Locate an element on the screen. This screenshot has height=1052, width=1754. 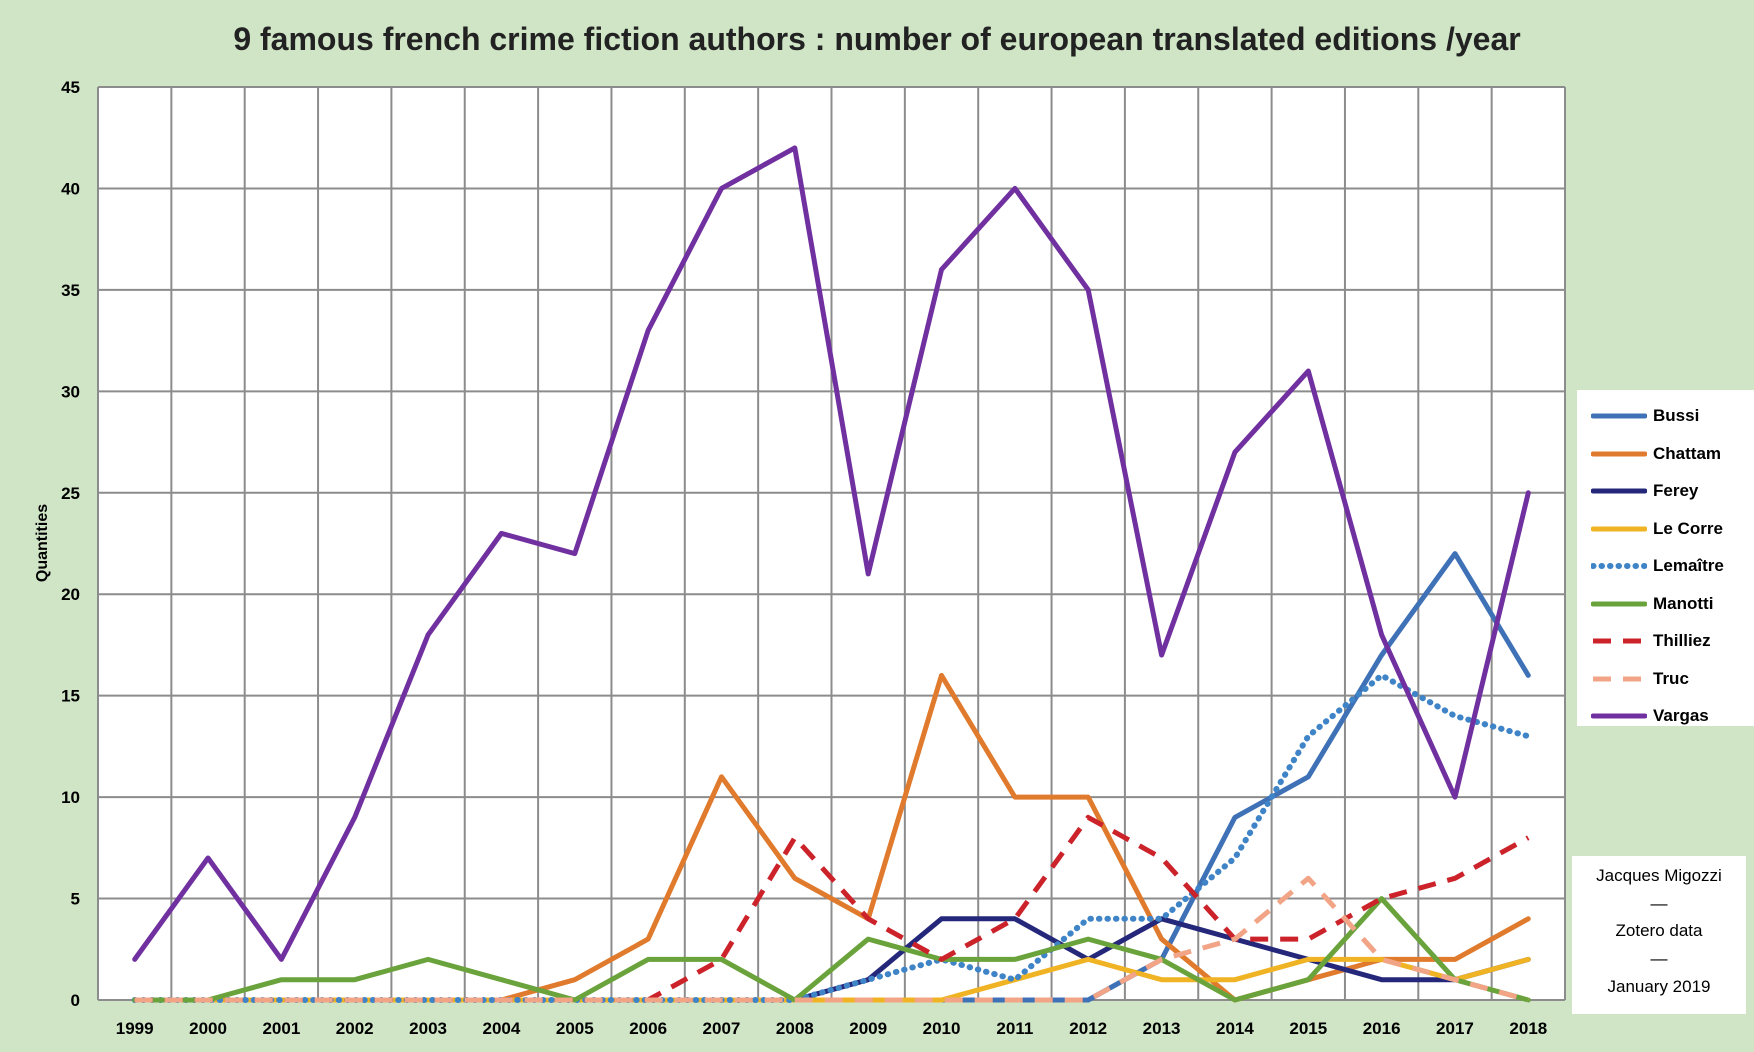
legend-label: Ferey is located at coordinates (1676, 490).